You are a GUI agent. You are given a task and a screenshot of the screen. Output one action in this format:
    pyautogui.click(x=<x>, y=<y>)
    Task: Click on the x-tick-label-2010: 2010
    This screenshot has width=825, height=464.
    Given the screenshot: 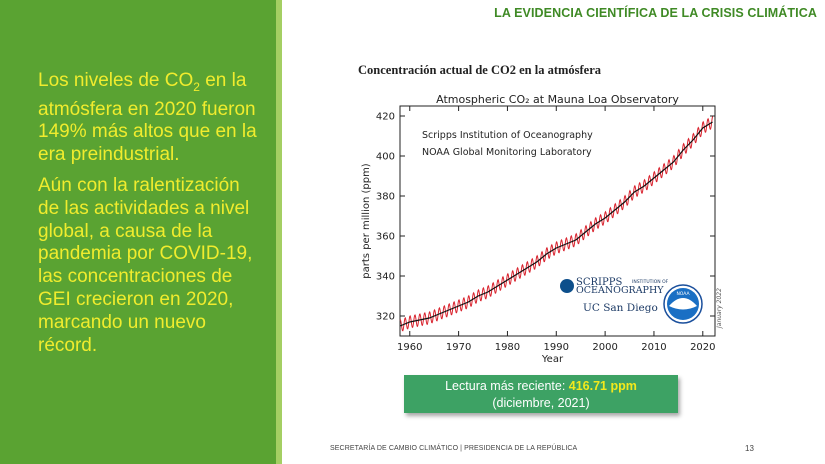 What is the action you would take?
    pyautogui.click(x=653, y=347)
    